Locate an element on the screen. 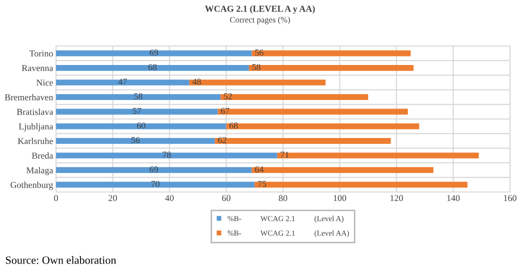  data-label: 57 is located at coordinates (137, 111).